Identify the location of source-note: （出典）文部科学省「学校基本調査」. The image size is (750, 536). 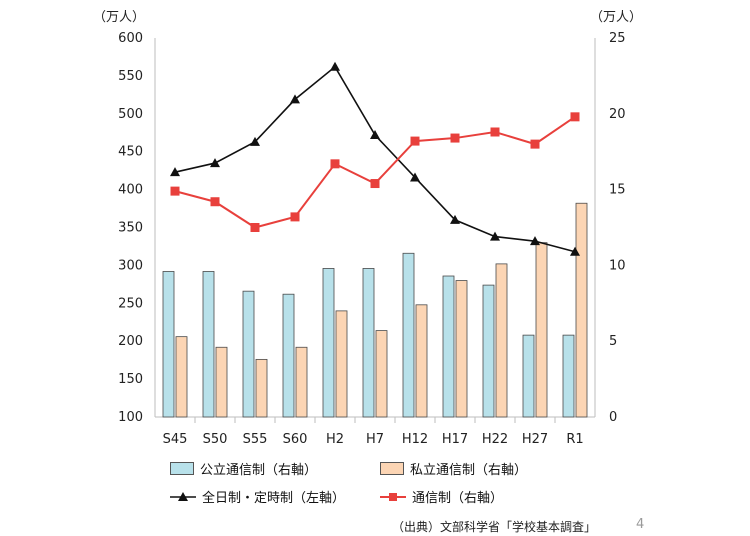
(494, 527).